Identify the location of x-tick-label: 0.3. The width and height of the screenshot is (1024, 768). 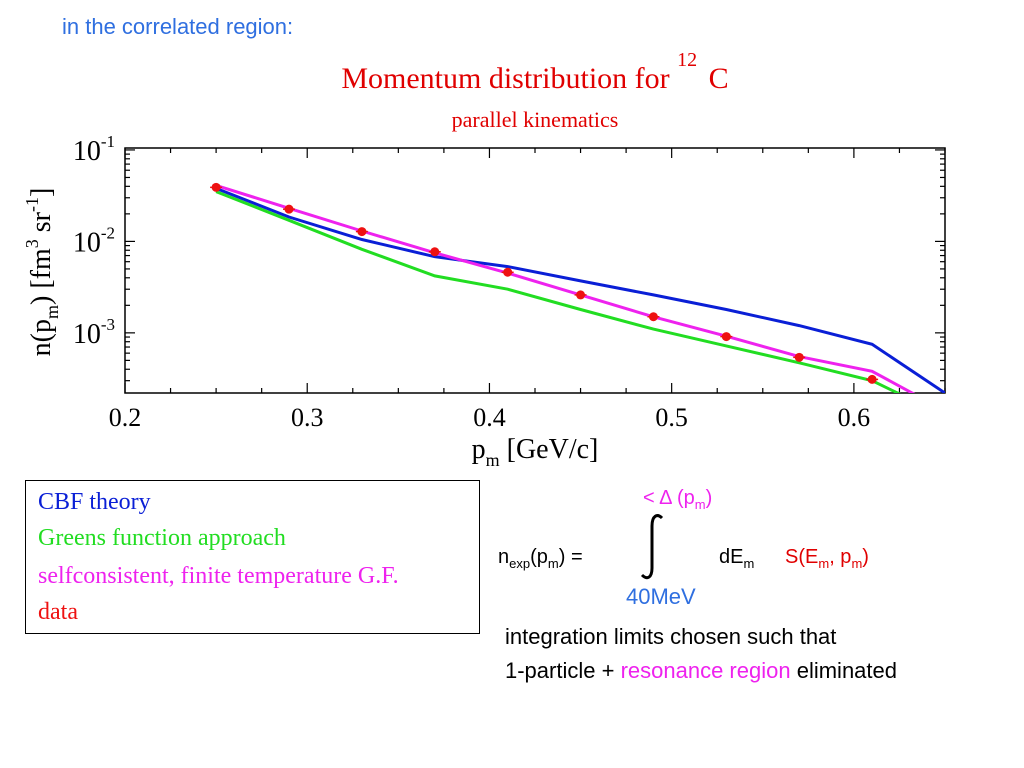
(307, 417).